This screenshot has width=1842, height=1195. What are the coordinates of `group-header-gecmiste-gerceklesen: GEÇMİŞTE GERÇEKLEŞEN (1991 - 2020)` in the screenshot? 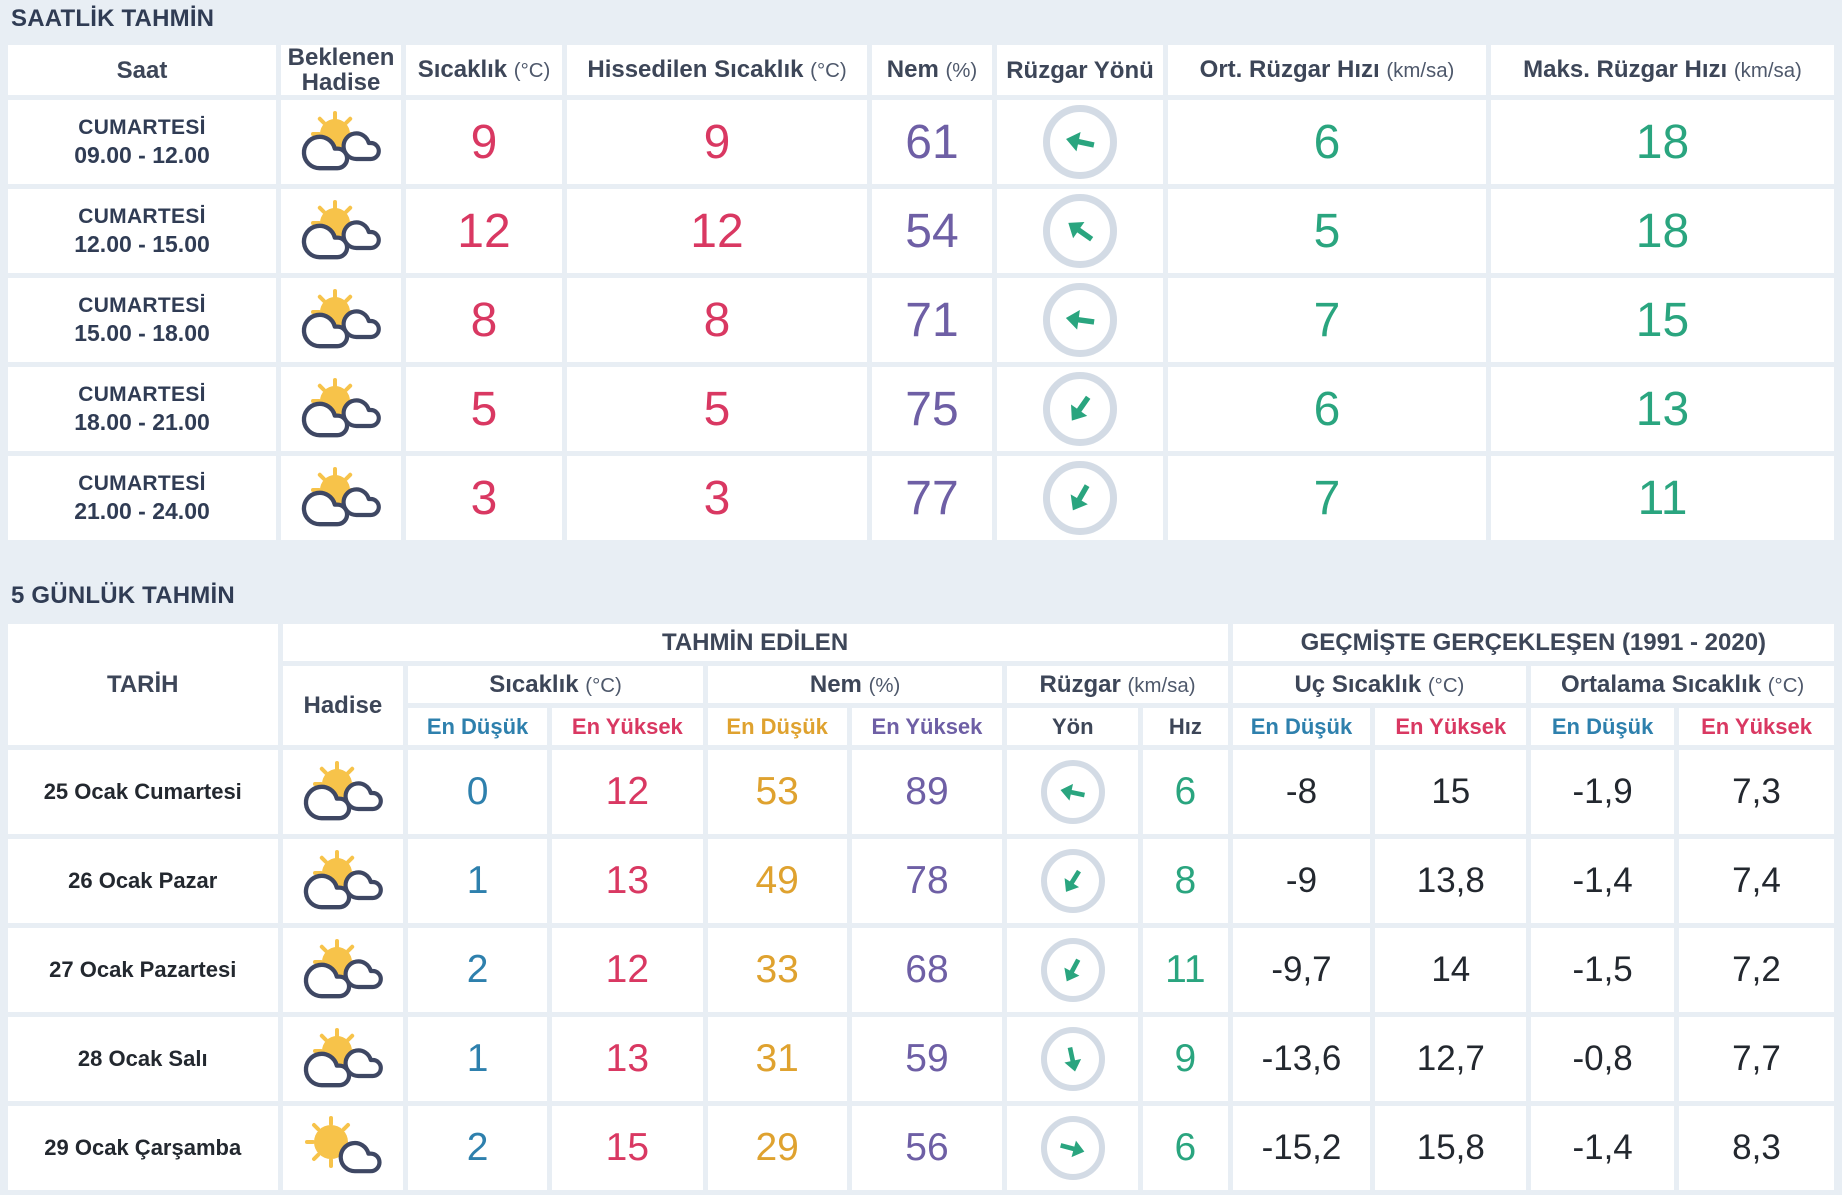 It's located at (1533, 643).